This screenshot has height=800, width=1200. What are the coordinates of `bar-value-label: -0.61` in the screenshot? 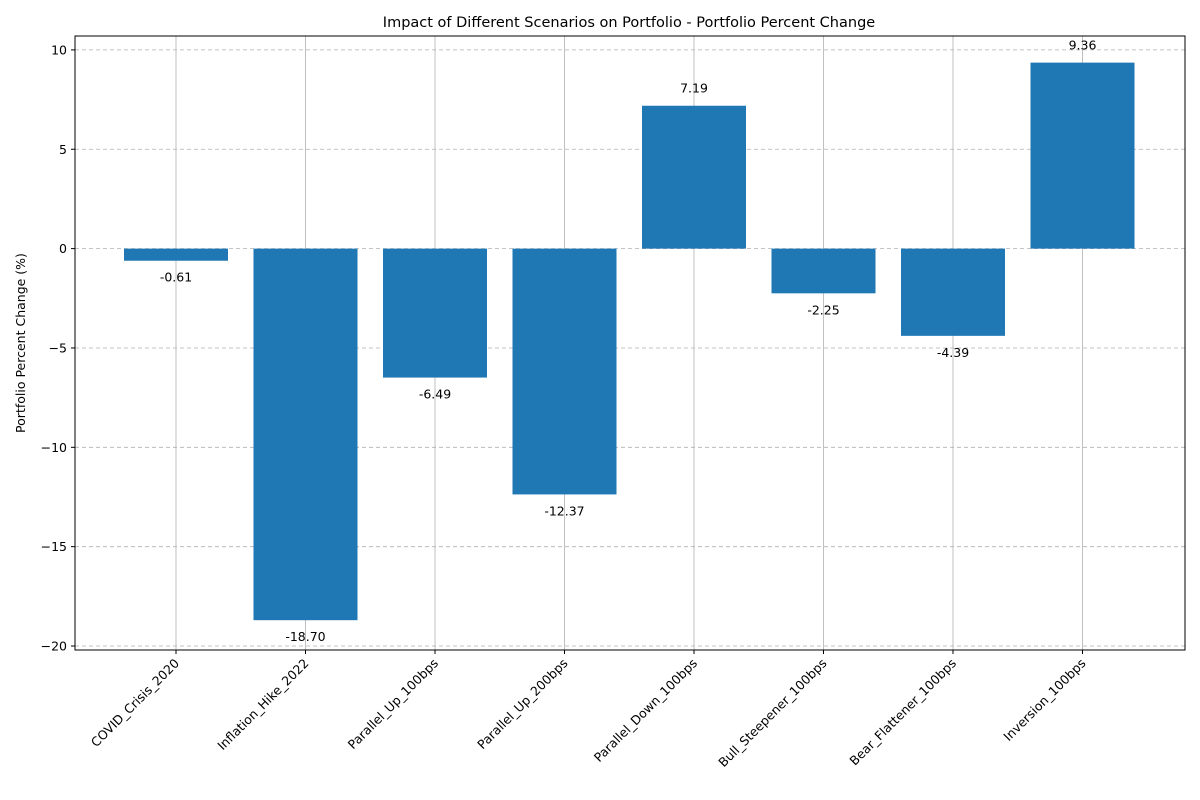 It's located at (176, 277).